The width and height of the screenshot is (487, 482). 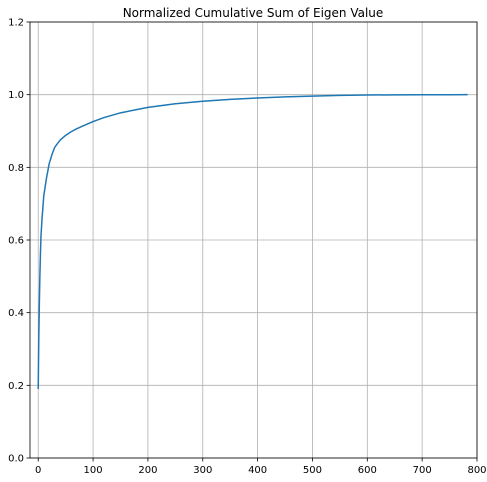 What do you see at coordinates (253, 13) in the screenshot?
I see `chart-title: Normalized Cumulative Sum of Eigen Value` at bounding box center [253, 13].